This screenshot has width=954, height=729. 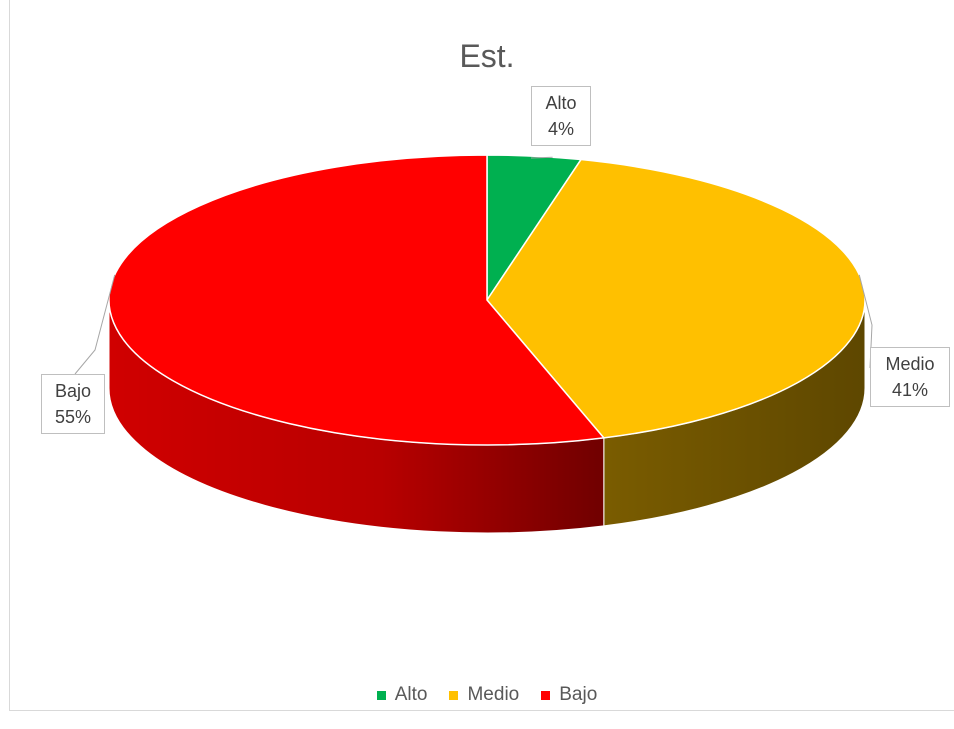 I want to click on data-label-medio-category: Medio, so click(x=910, y=364).